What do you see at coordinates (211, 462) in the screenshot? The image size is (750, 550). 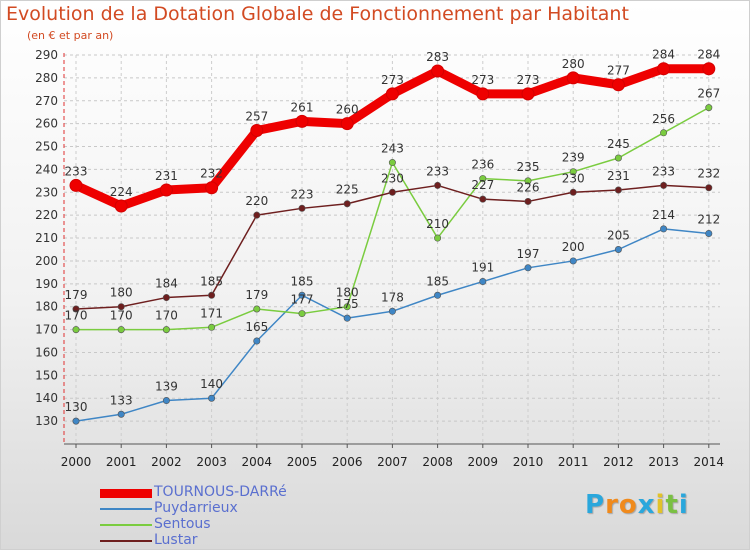 I see `x-tick-label: 2003` at bounding box center [211, 462].